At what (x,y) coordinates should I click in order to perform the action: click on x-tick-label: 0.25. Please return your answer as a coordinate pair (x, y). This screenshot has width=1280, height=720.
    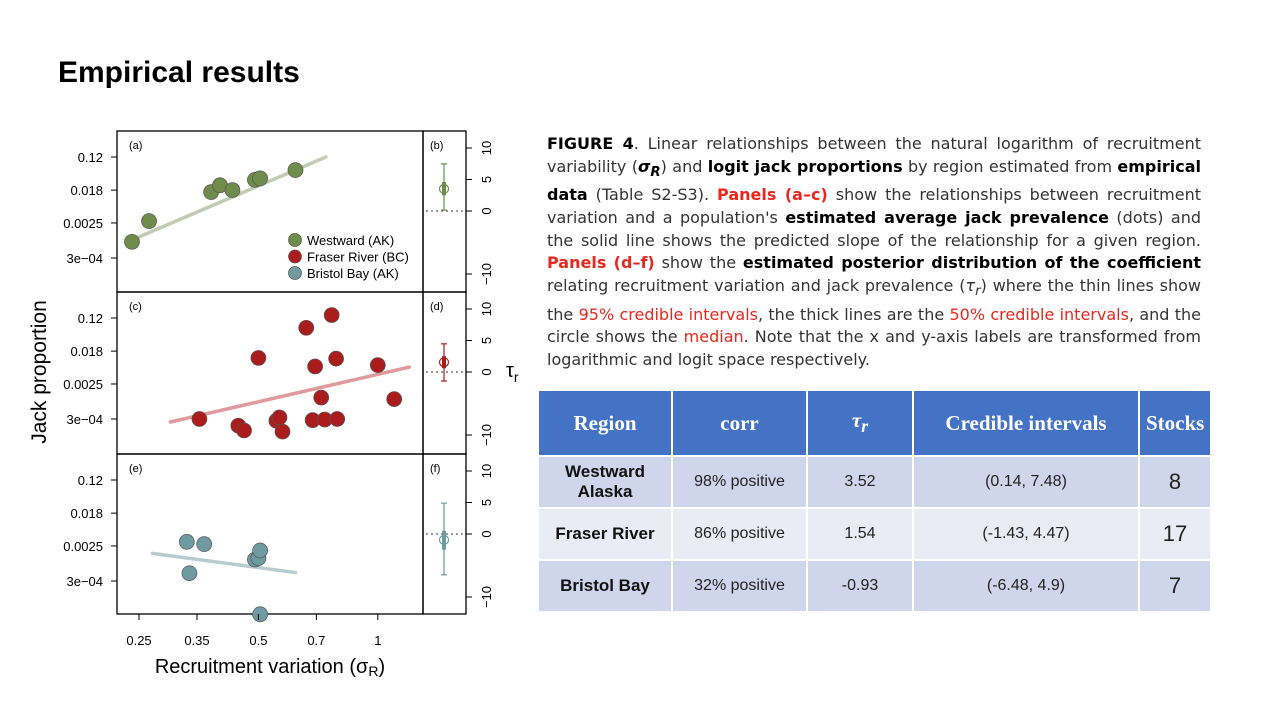
    Looking at the image, I should click on (138, 640).